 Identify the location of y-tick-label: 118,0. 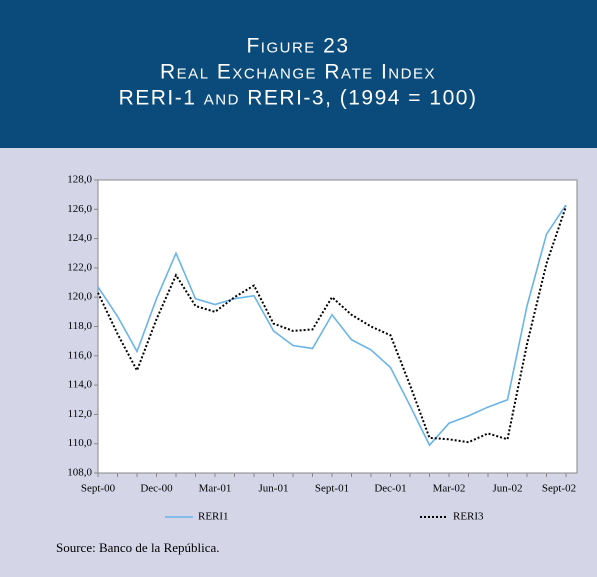
(80, 326).